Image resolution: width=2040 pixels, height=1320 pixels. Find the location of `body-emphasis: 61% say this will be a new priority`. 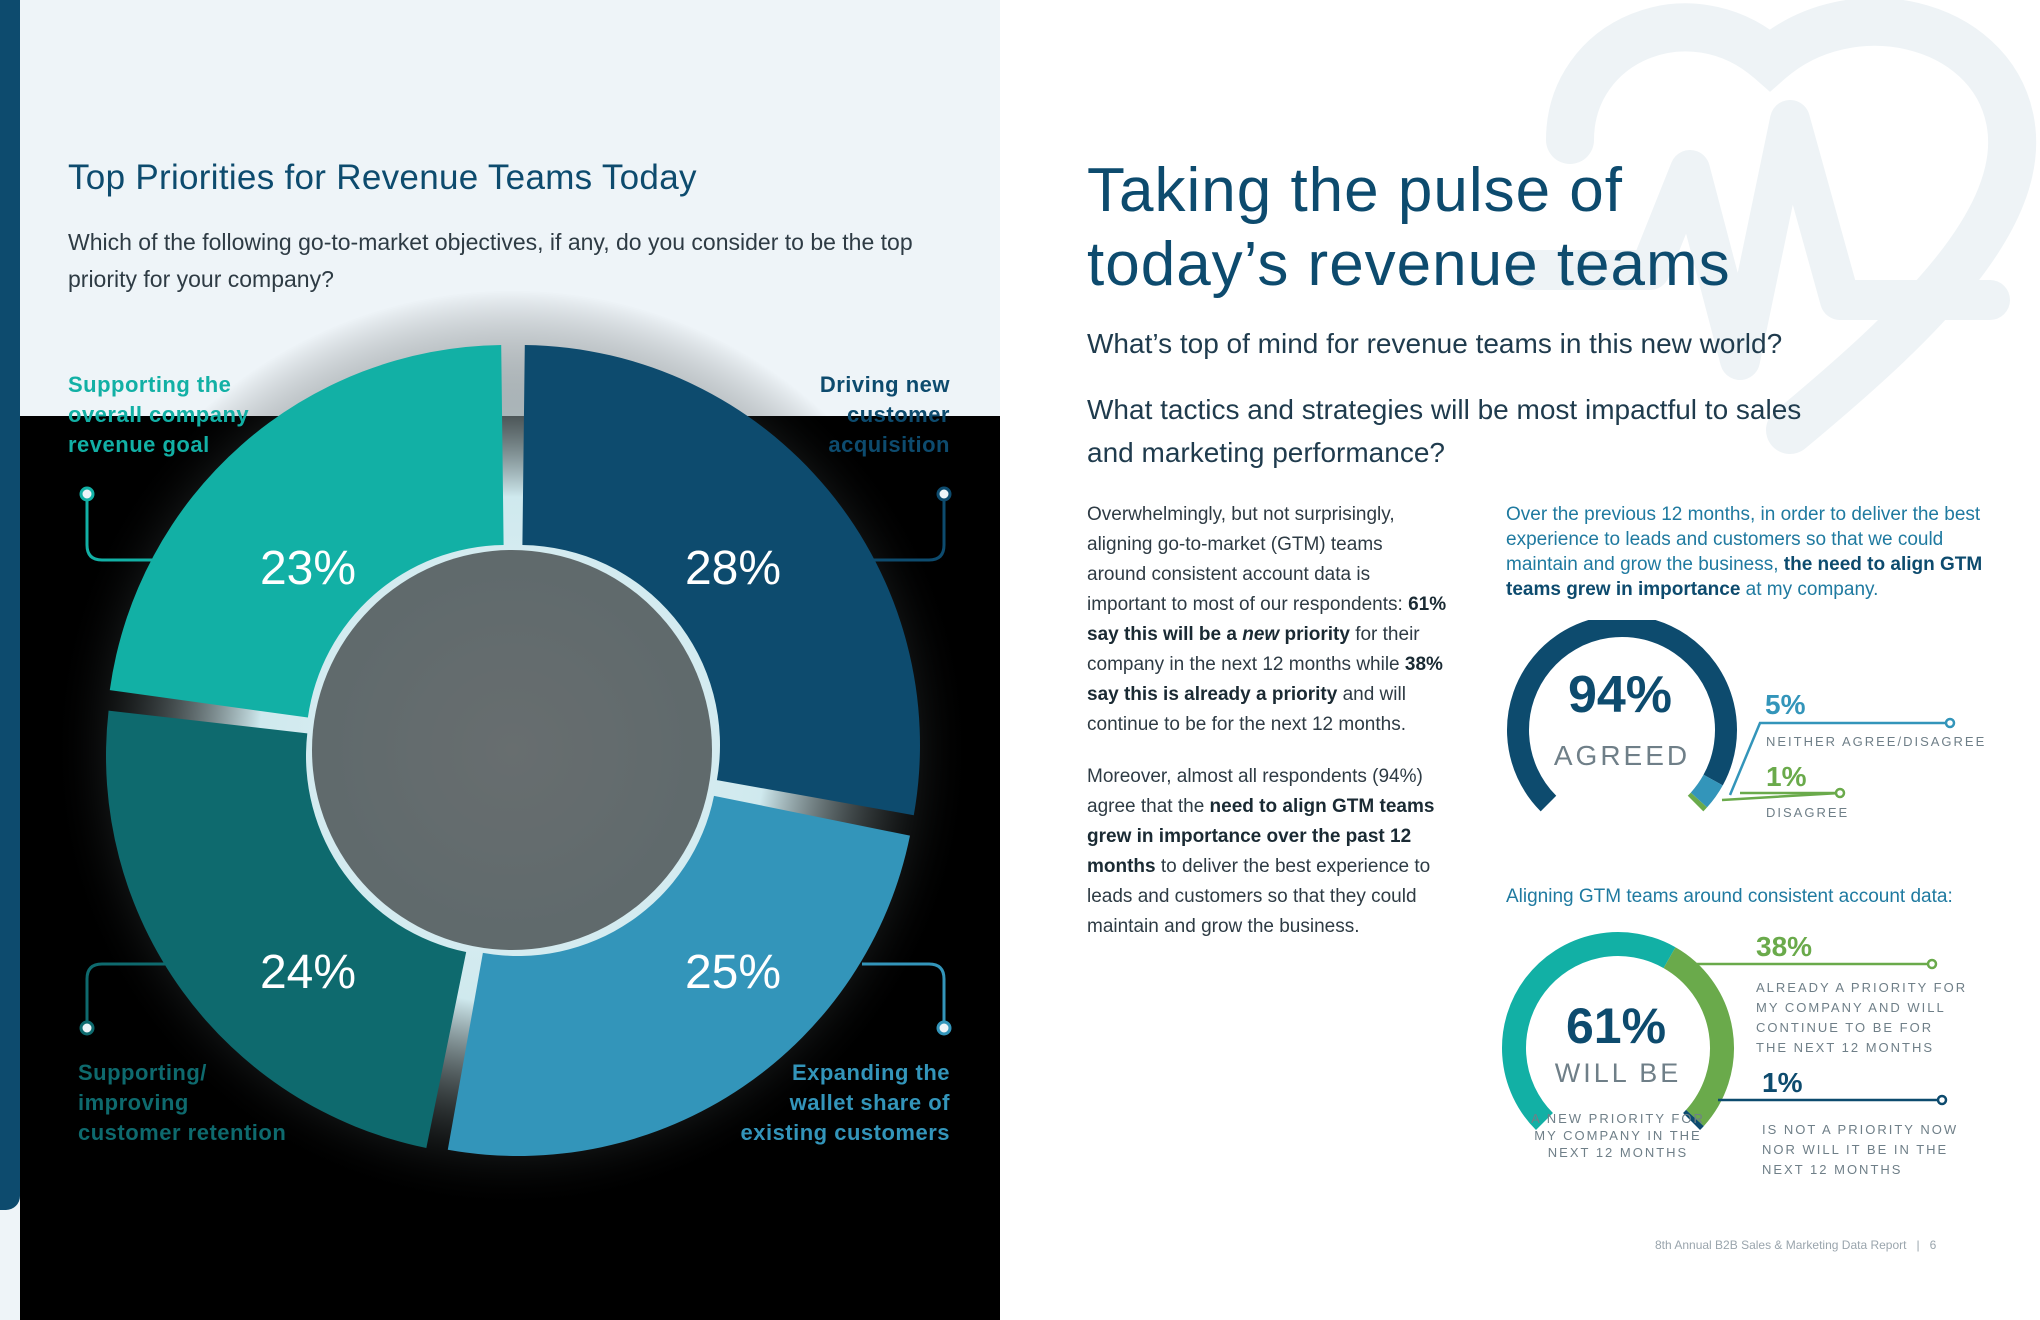

body-emphasis: 61% say this will be a new priority is located at coordinates (1267, 619).